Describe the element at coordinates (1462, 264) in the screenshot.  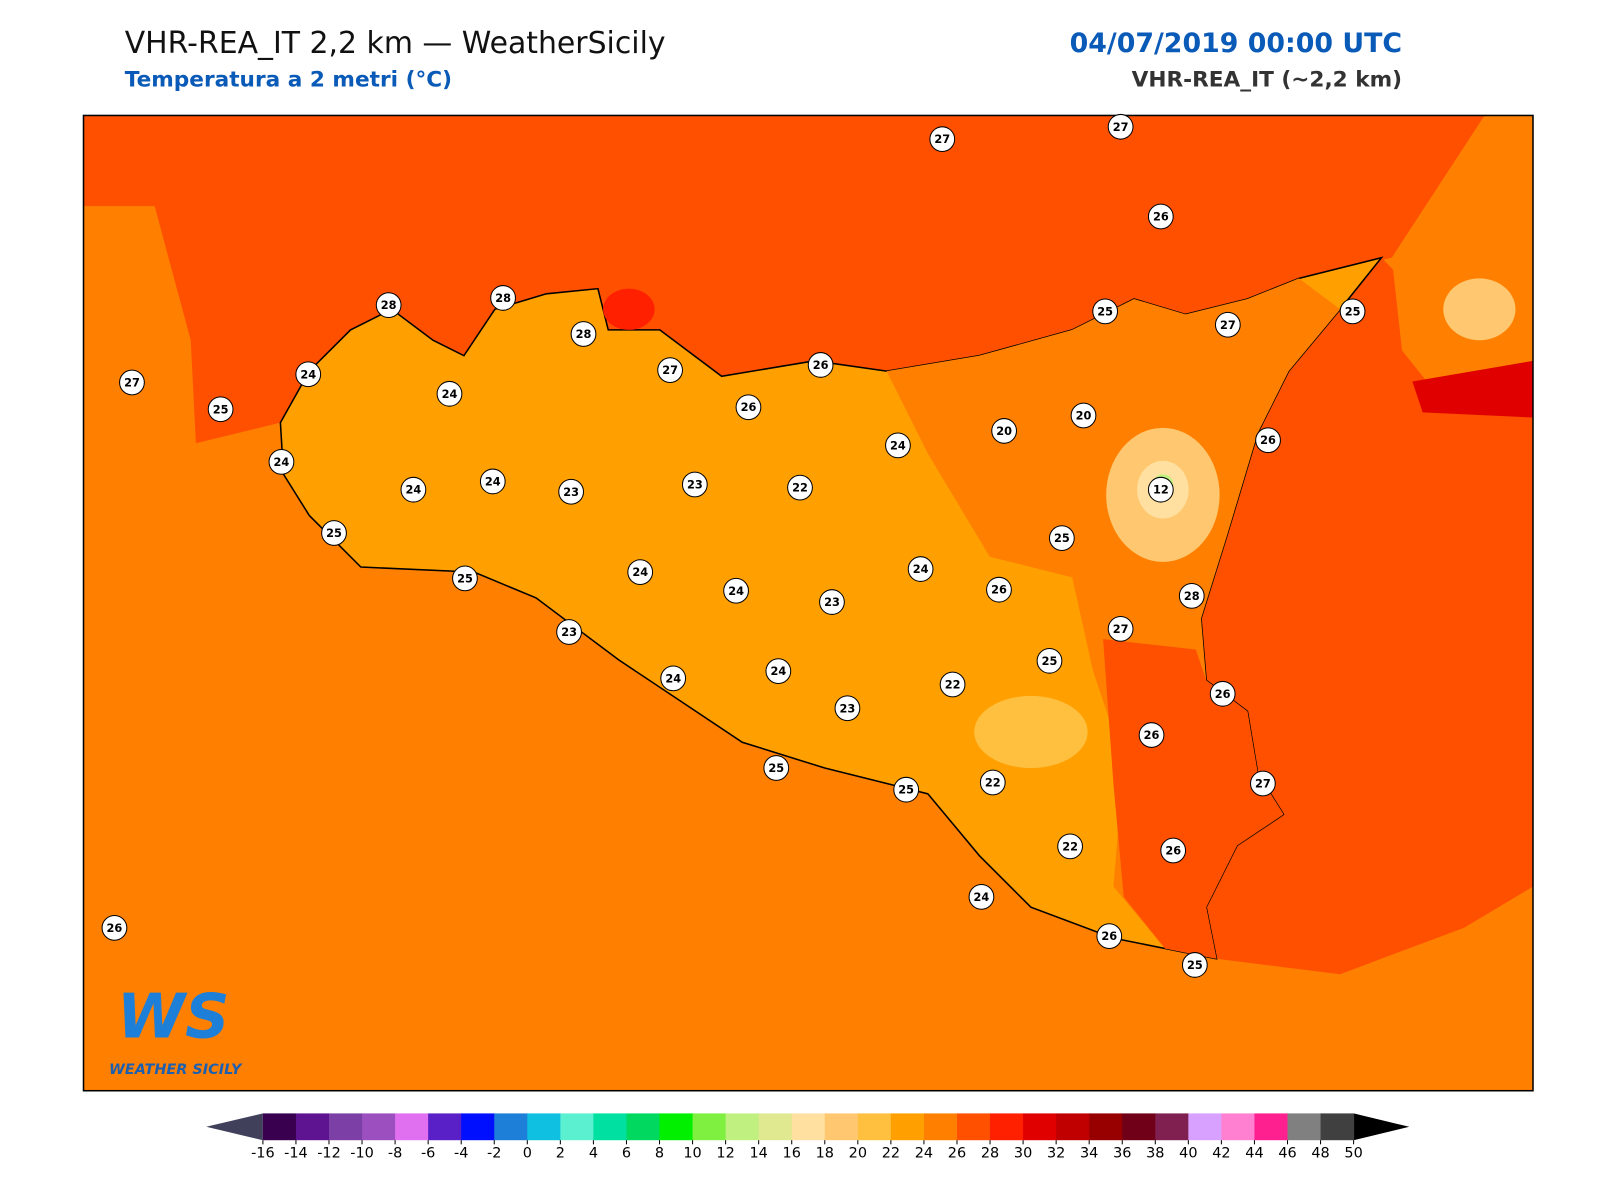
I see `calabria` at that location.